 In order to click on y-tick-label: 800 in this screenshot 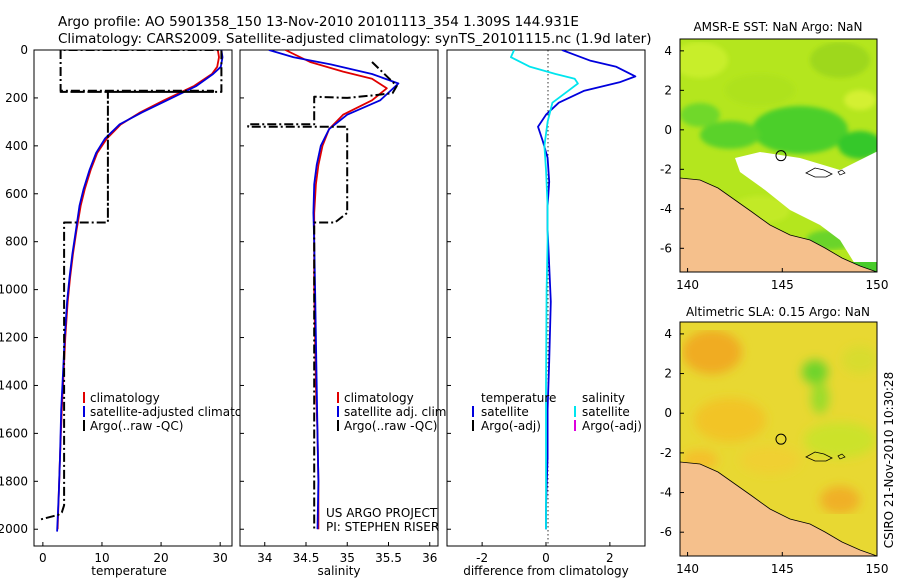, I will do `click(16, 242)`.